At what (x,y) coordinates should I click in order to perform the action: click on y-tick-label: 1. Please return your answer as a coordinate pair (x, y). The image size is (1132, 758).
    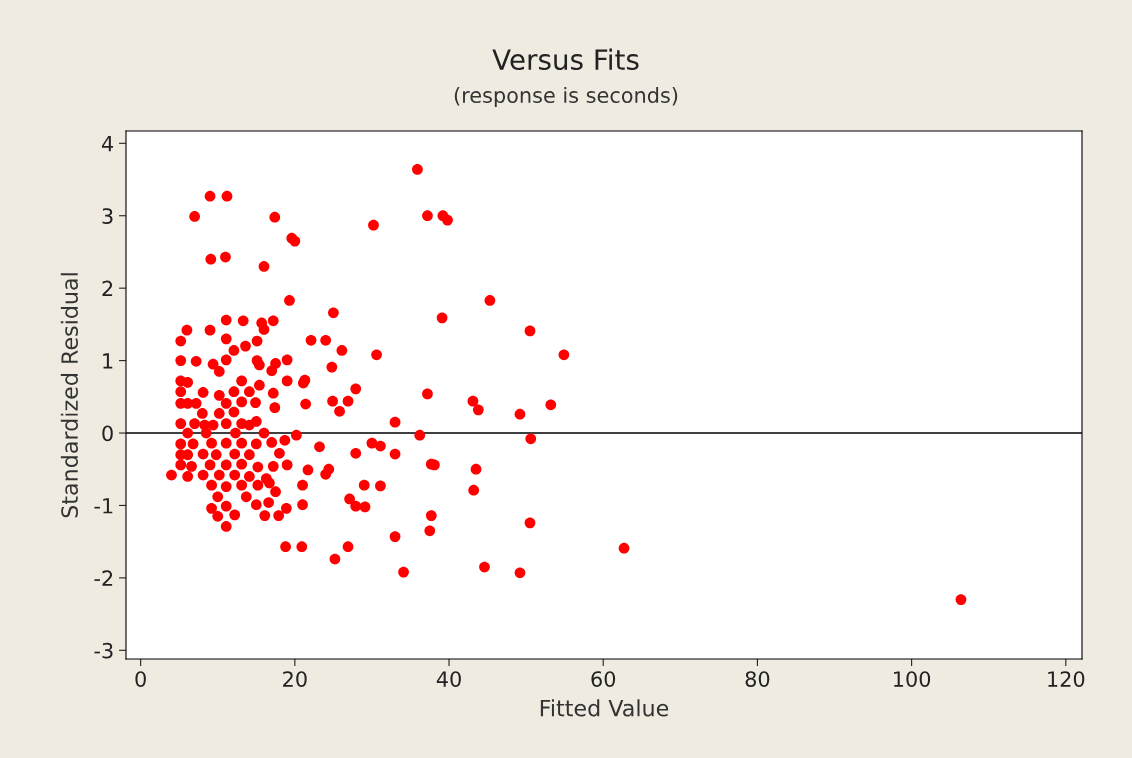
    Looking at the image, I should click on (108, 361).